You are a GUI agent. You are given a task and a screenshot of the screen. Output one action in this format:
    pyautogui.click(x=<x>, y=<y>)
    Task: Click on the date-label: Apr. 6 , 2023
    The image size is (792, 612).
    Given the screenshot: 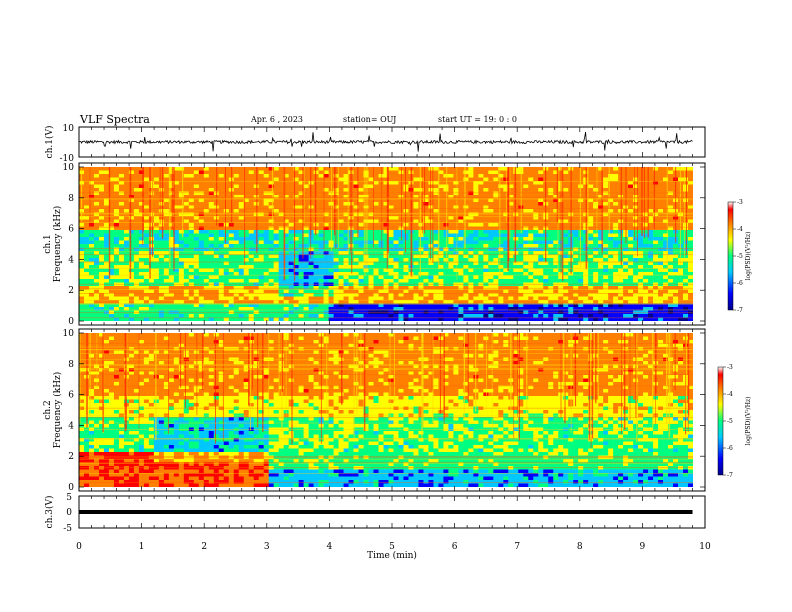 What is the action you would take?
    pyautogui.click(x=276, y=119)
    